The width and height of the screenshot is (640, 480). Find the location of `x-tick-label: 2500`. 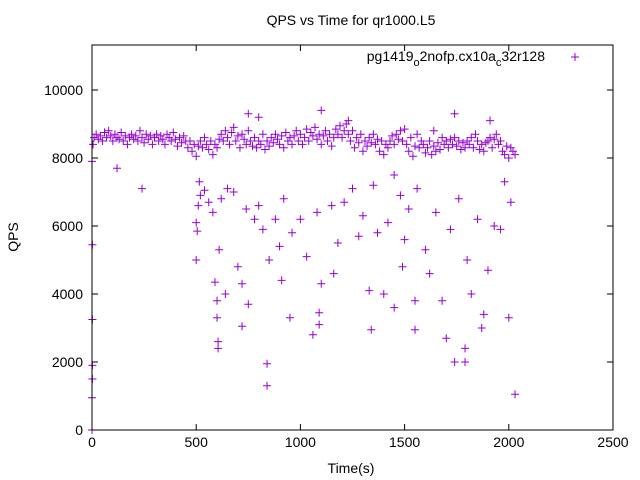

x-tick-label: 2500 is located at coordinates (612, 442).